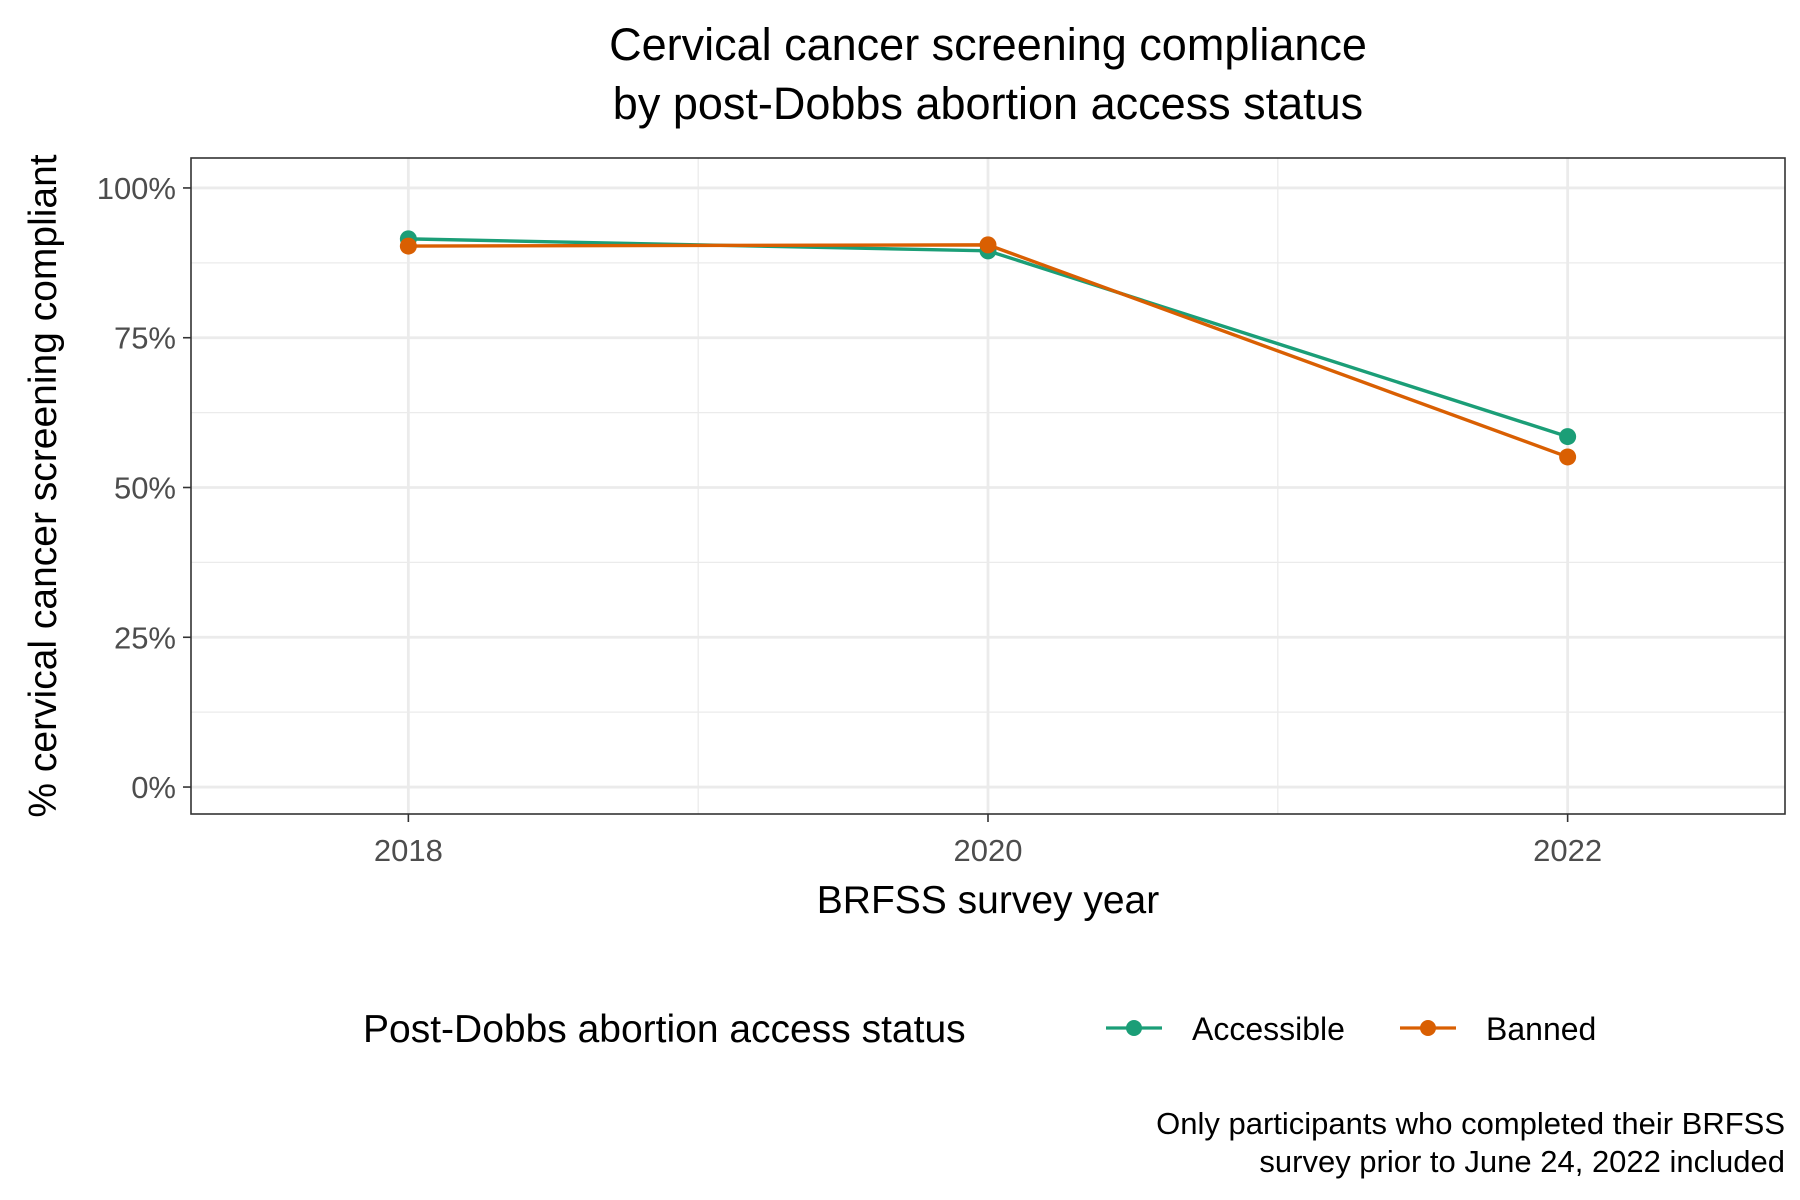  I want to click on x-tick-label: 2022, so click(1567, 850).